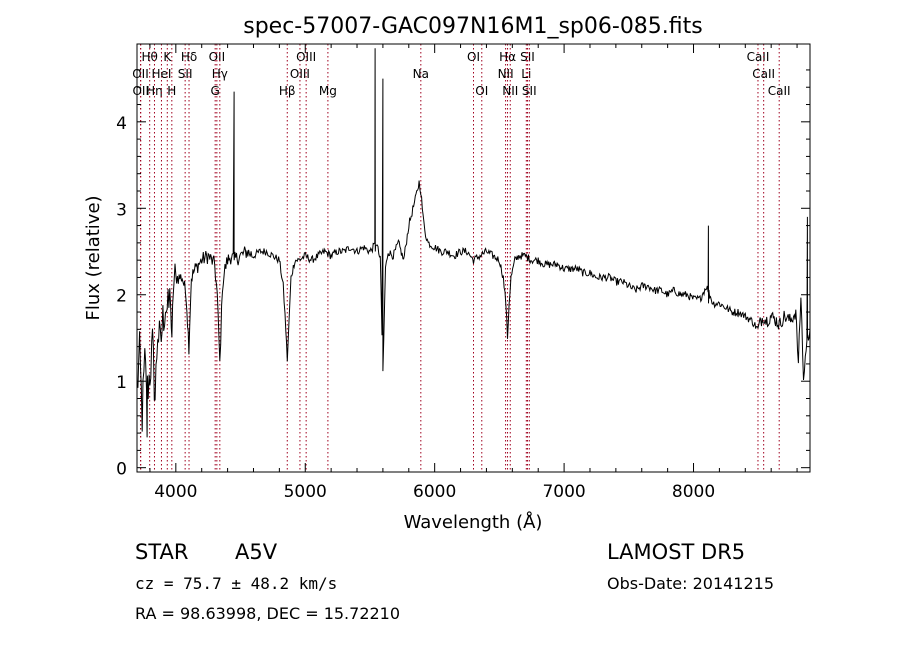 The width and height of the screenshot is (900, 649). I want to click on line-label-13: OIII, so click(300, 74).